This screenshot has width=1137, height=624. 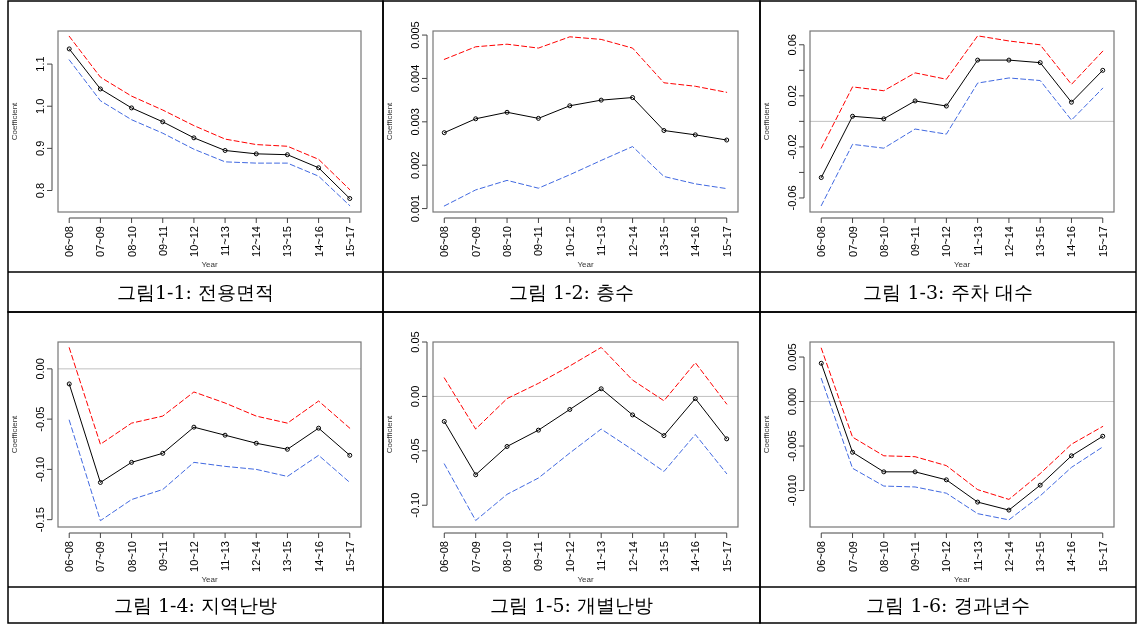 What do you see at coordinates (792, 96) in the screenshot?
I see `y-tick-label: 0.02` at bounding box center [792, 96].